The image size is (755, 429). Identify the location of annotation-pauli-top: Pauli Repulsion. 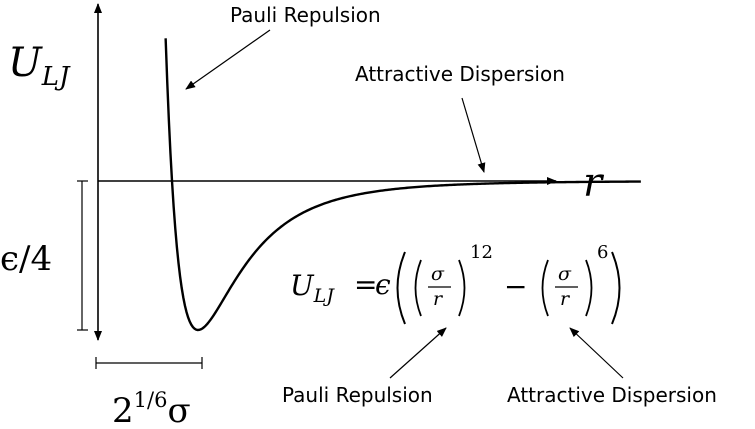
(305, 15).